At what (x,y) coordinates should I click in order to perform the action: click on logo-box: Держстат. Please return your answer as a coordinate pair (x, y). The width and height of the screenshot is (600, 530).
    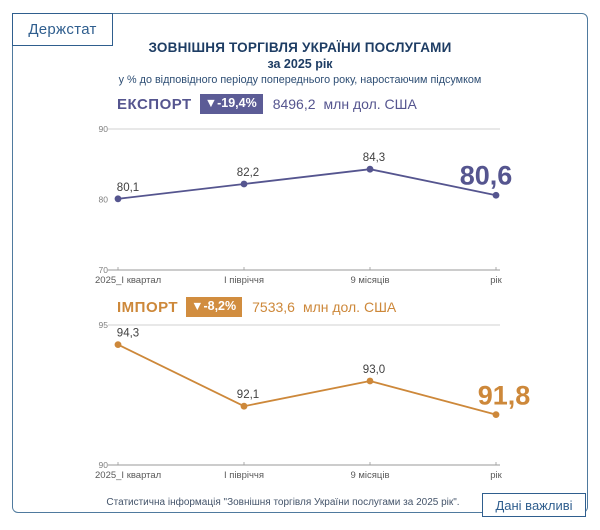
    Looking at the image, I should click on (62, 29).